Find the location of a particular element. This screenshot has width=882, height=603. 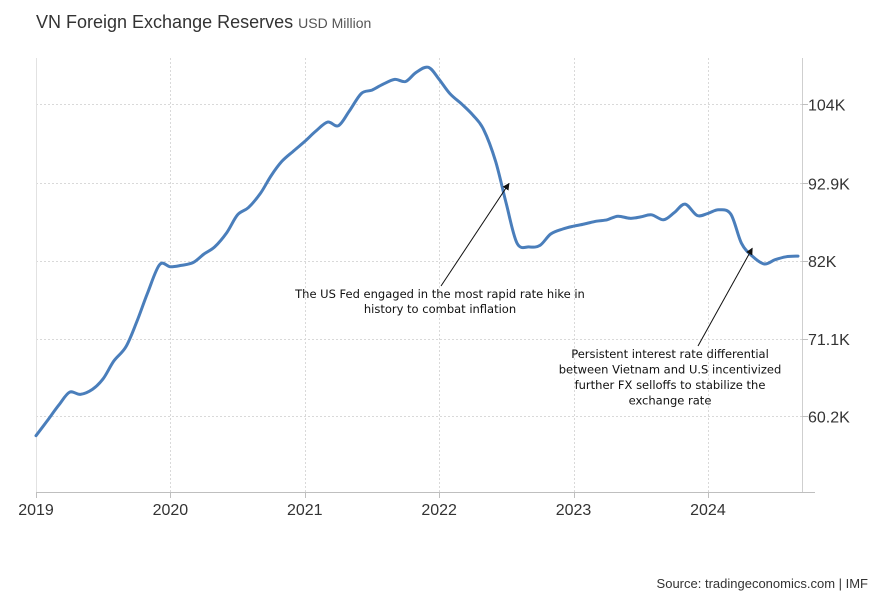

x-tick-label: 2024 is located at coordinates (708, 510).